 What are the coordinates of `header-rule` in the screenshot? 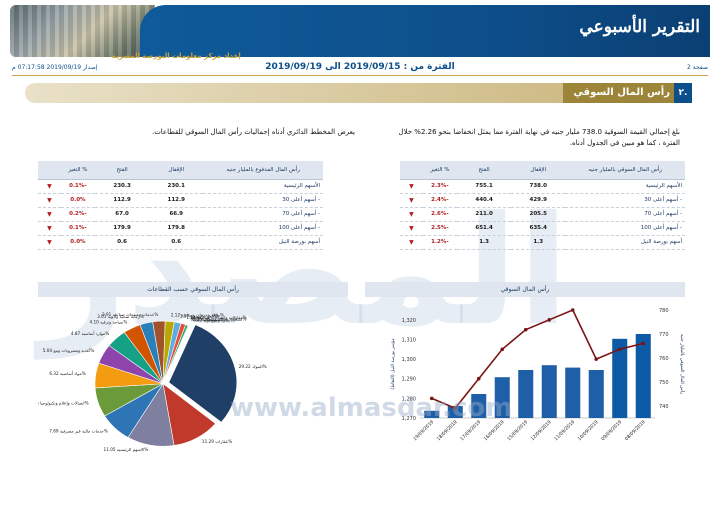 It's located at (360, 75).